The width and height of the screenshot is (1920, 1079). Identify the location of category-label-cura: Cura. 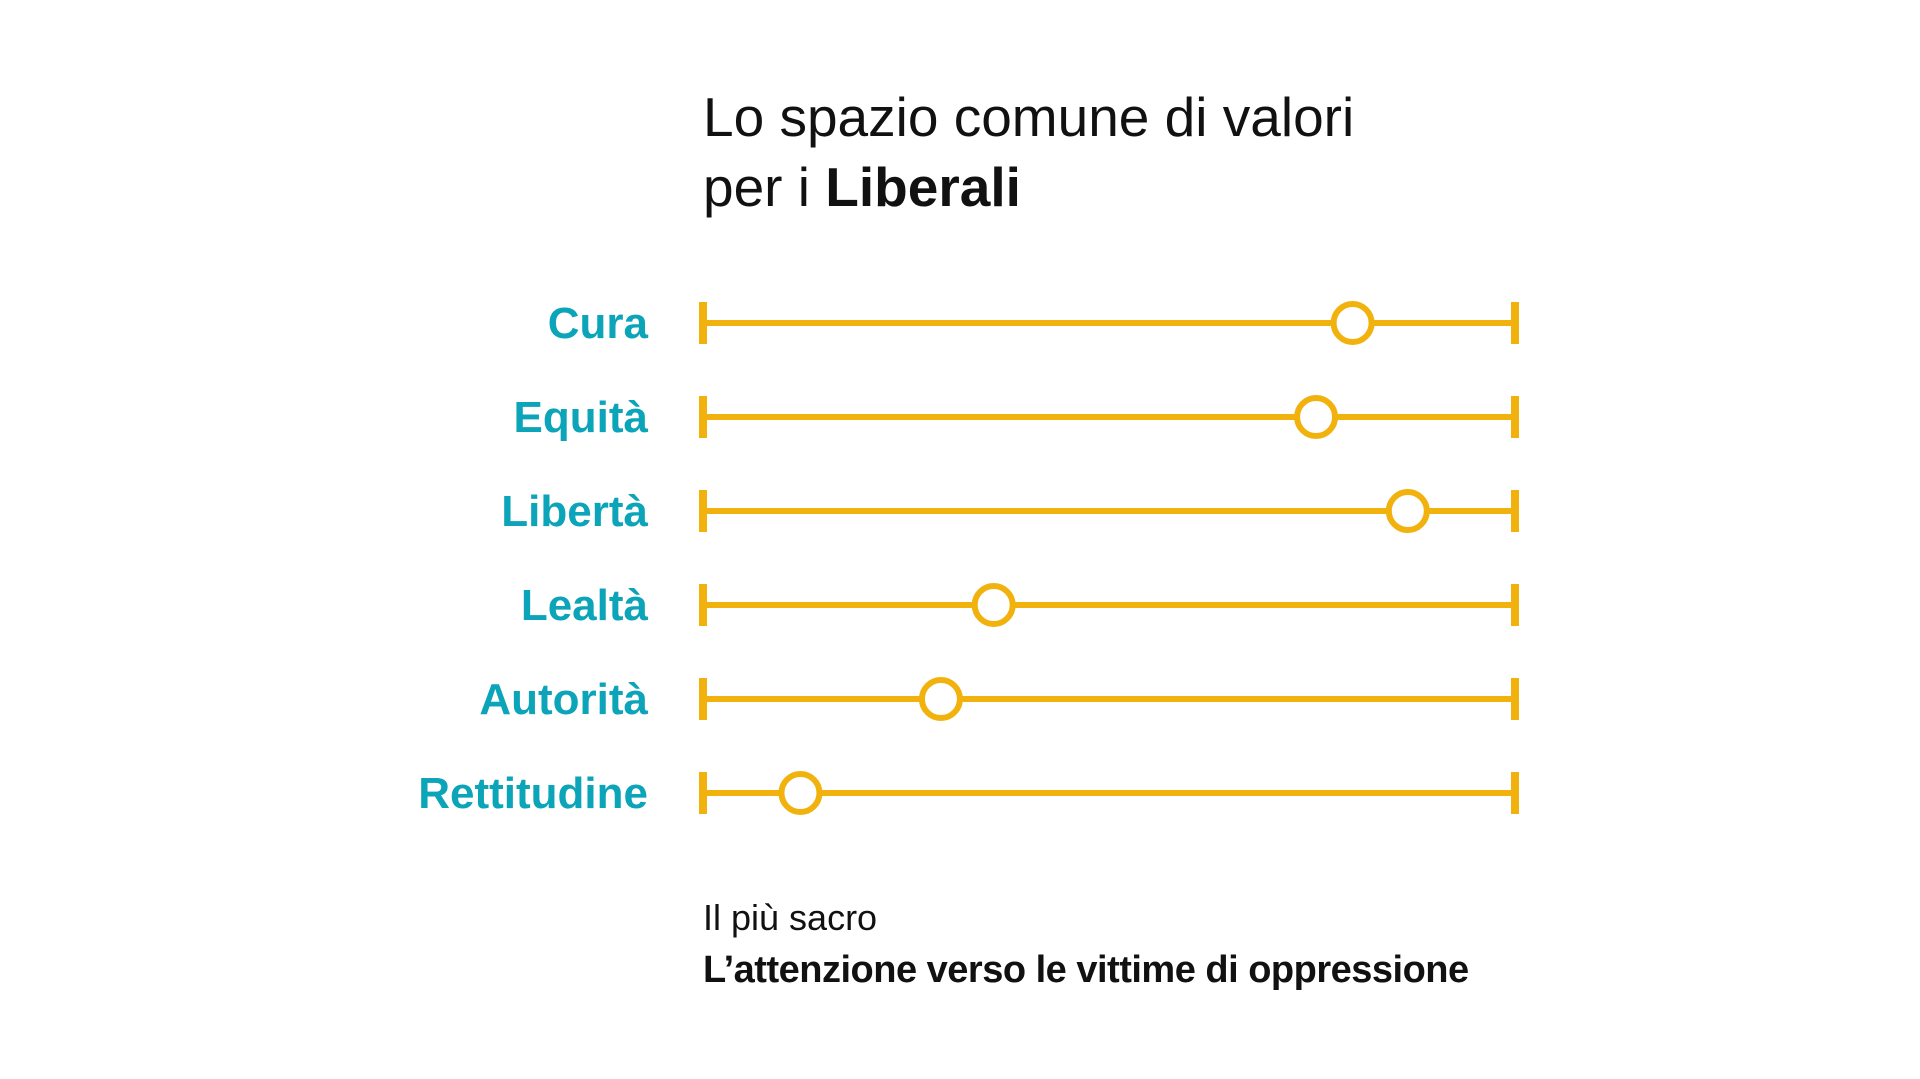
(598, 323).